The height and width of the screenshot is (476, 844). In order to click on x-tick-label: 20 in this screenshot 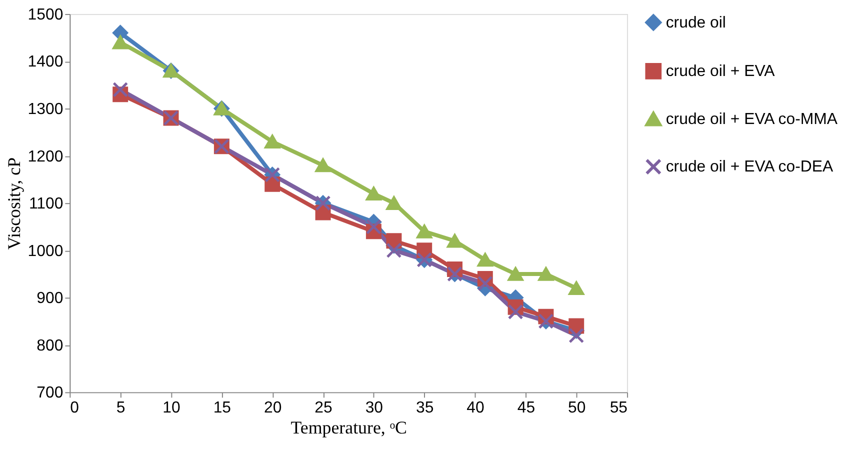, I will do `click(273, 408)`.